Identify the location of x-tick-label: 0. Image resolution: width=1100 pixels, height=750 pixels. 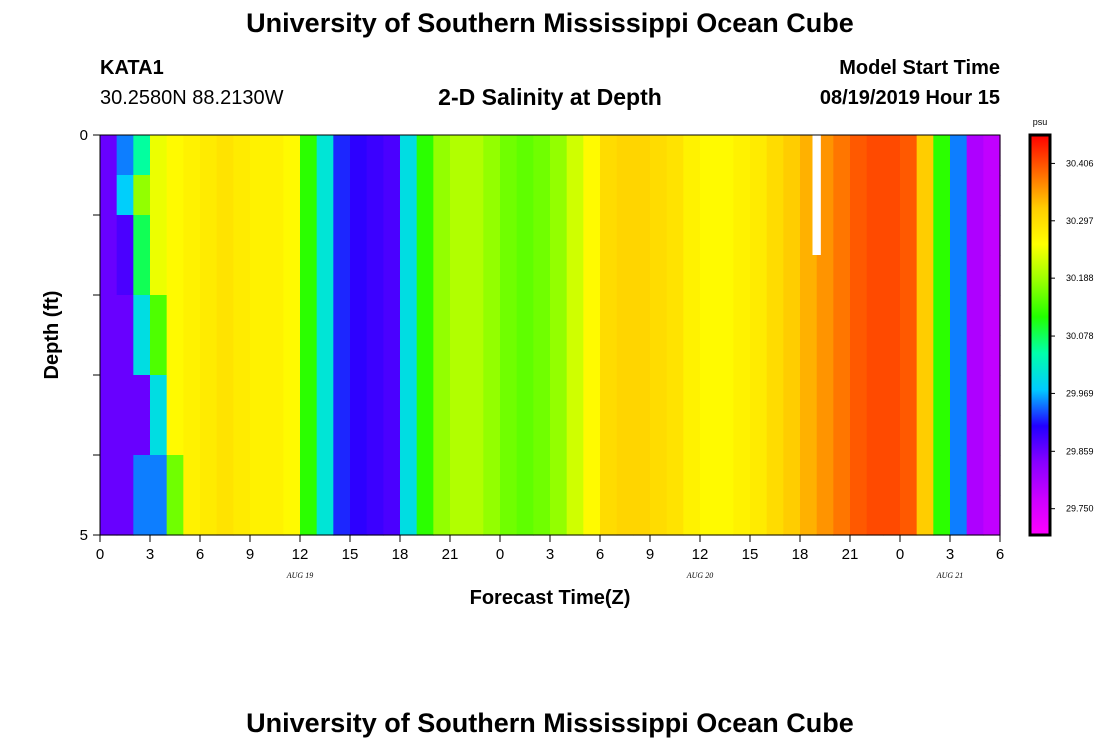
(900, 554).